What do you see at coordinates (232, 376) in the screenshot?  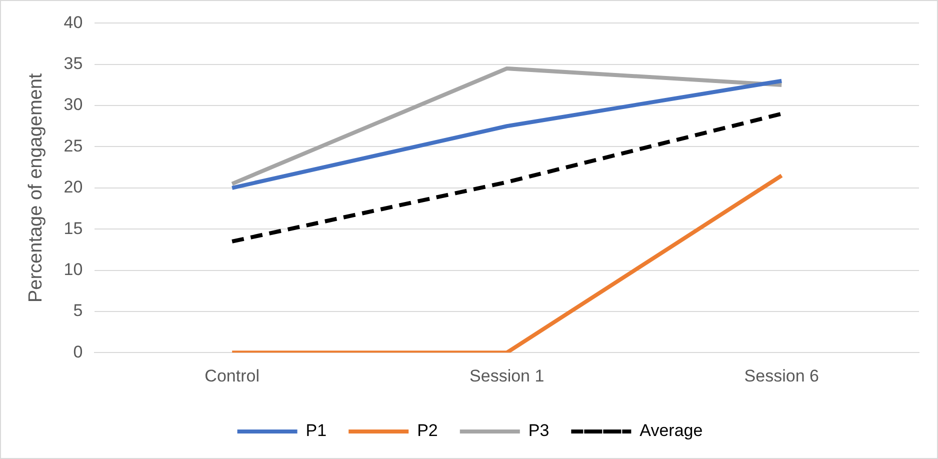 I see `x-tick-label: Control` at bounding box center [232, 376].